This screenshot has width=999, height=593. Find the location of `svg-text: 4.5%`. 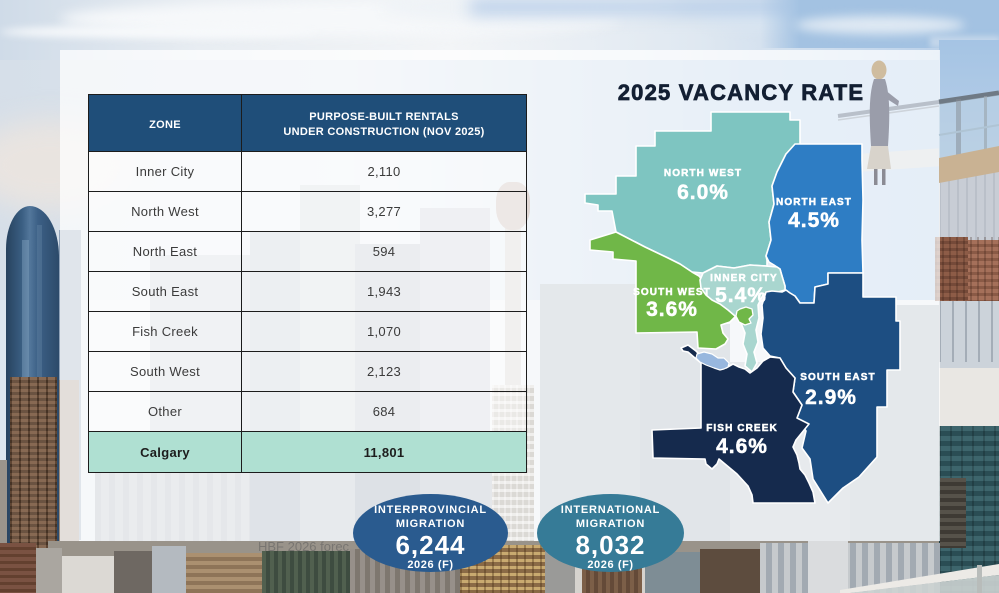

svg-text: 4.5% is located at coordinates (814, 220).